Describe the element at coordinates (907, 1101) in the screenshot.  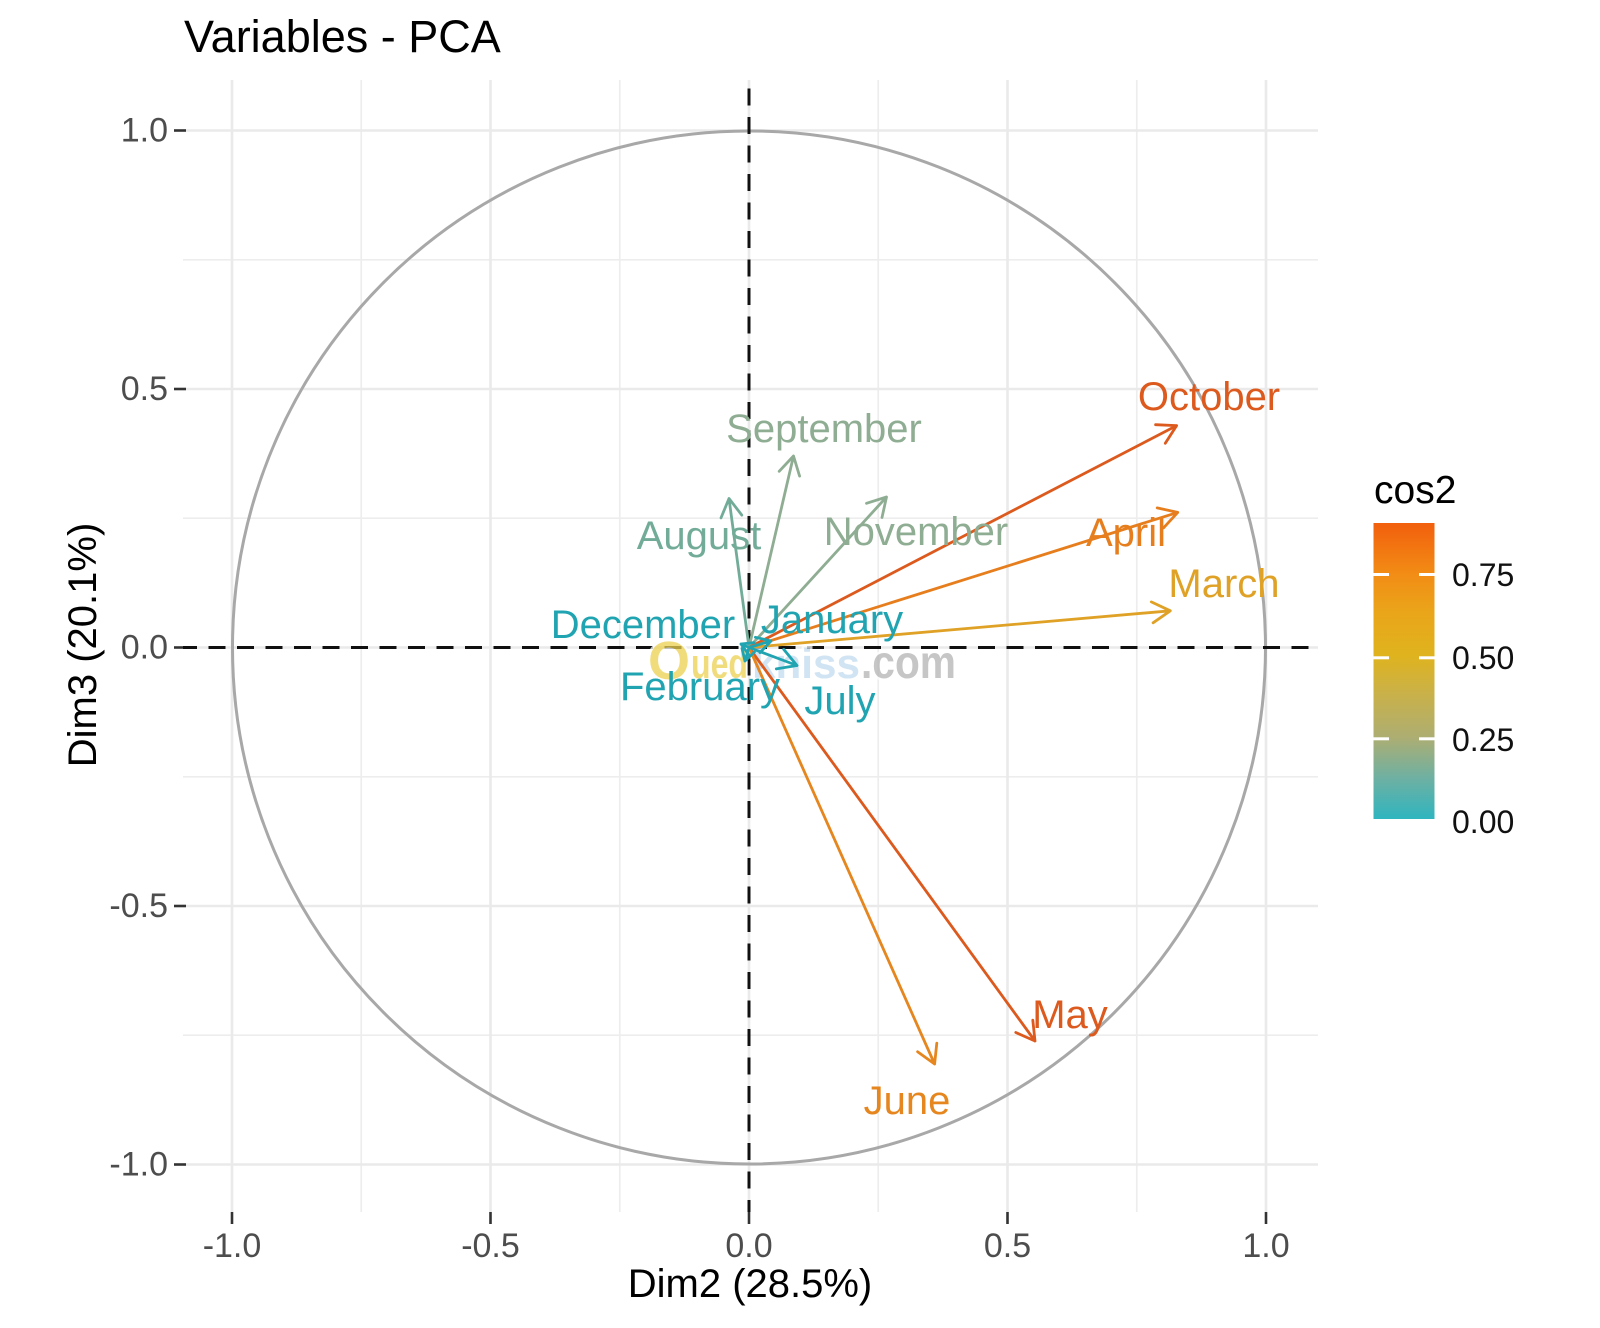
I see `svg-text: June` at that location.